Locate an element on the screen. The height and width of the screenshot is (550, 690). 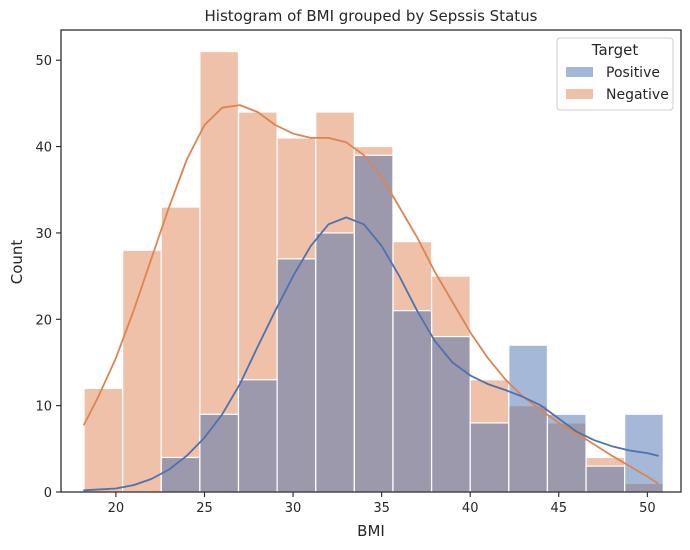
y-tick-label: 10 is located at coordinates (43, 407).